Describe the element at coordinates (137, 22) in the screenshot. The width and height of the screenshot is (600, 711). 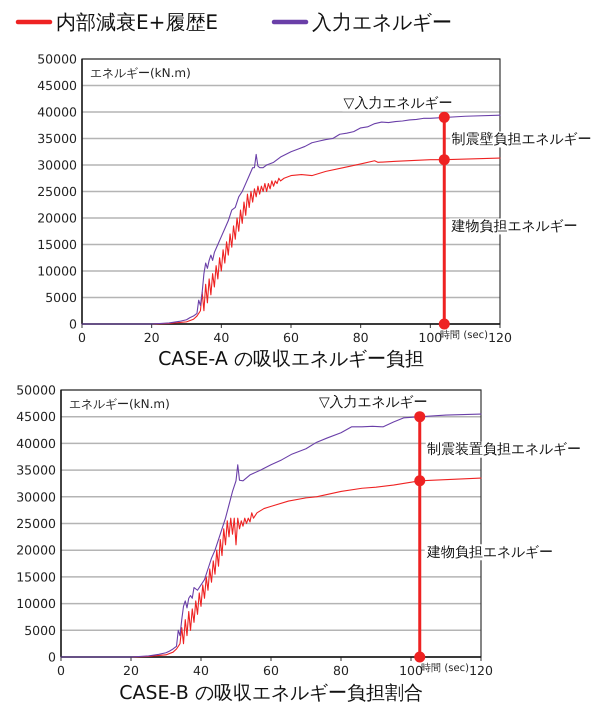
I see `legend-label: 内部減衰E+履歴E` at that location.